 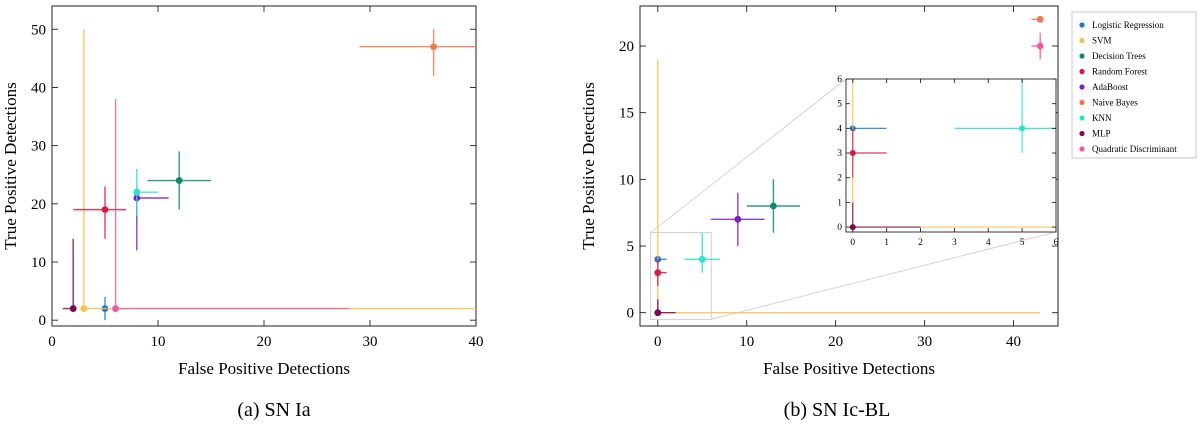 What do you see at coordinates (835, 342) in the screenshot?
I see `panel-b-x-tick-label: 20` at bounding box center [835, 342].